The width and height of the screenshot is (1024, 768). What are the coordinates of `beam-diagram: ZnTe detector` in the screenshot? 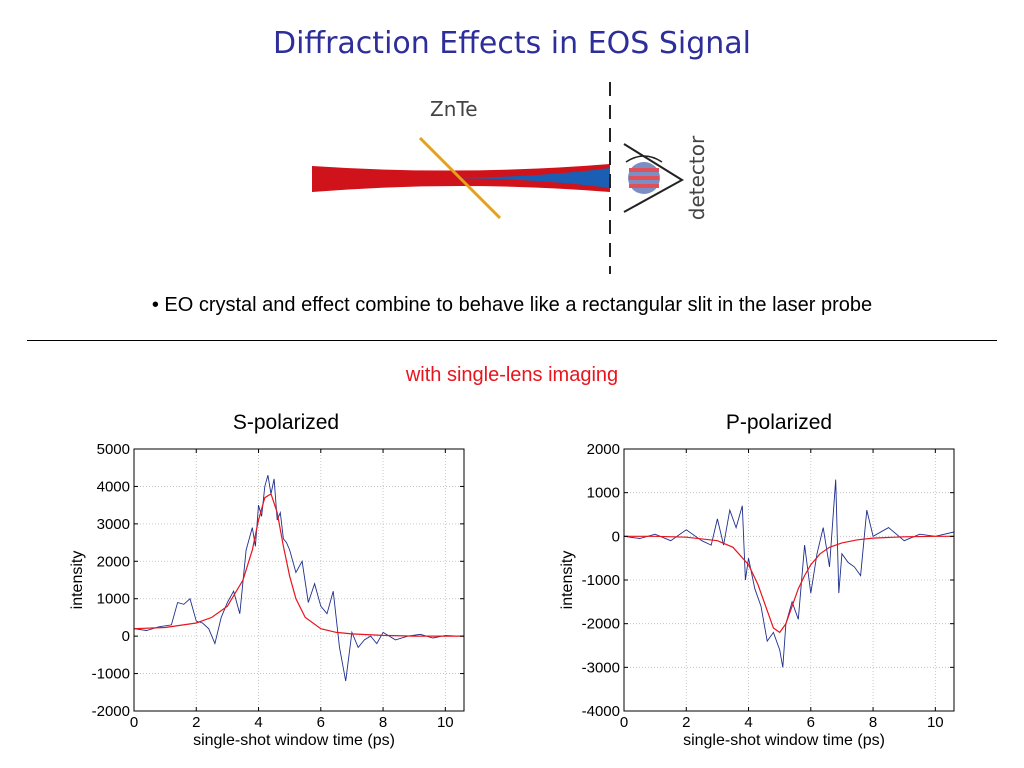 It's located at (512, 178).